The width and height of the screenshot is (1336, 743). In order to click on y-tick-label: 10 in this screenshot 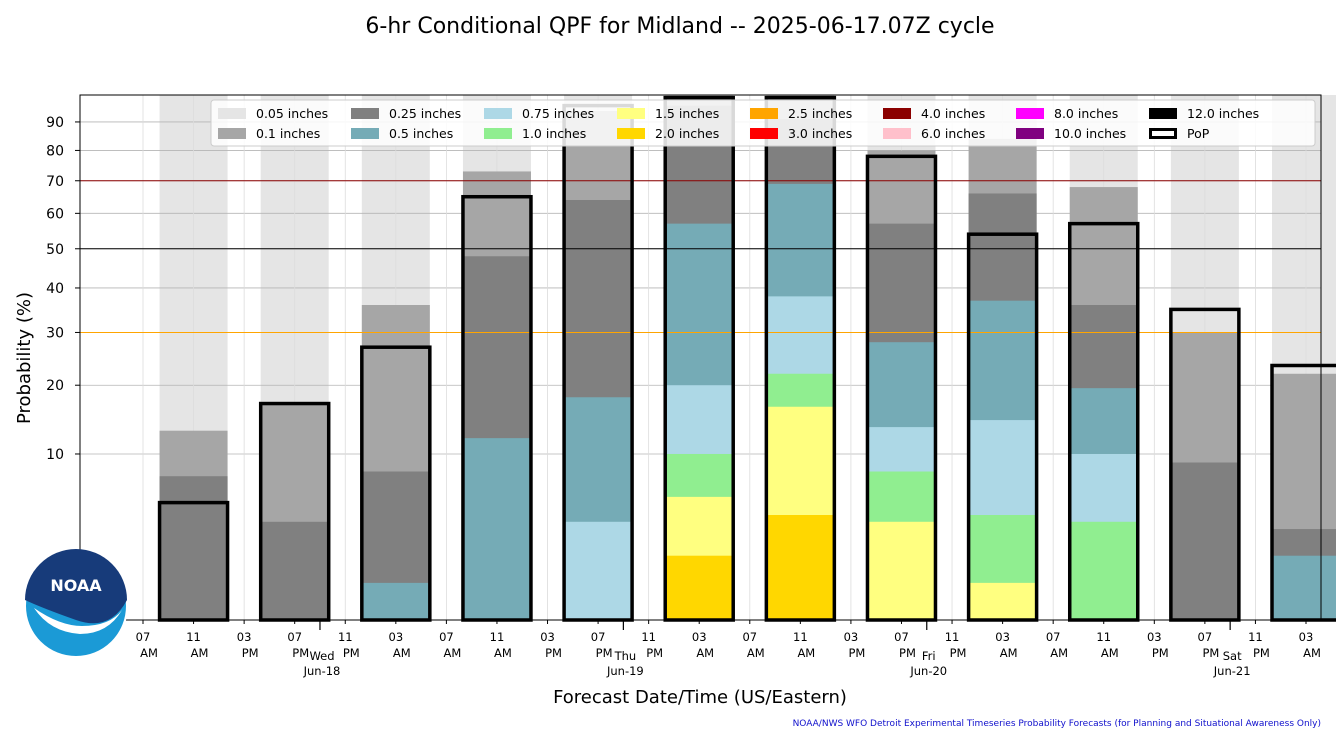, I will do `click(55, 455)`.